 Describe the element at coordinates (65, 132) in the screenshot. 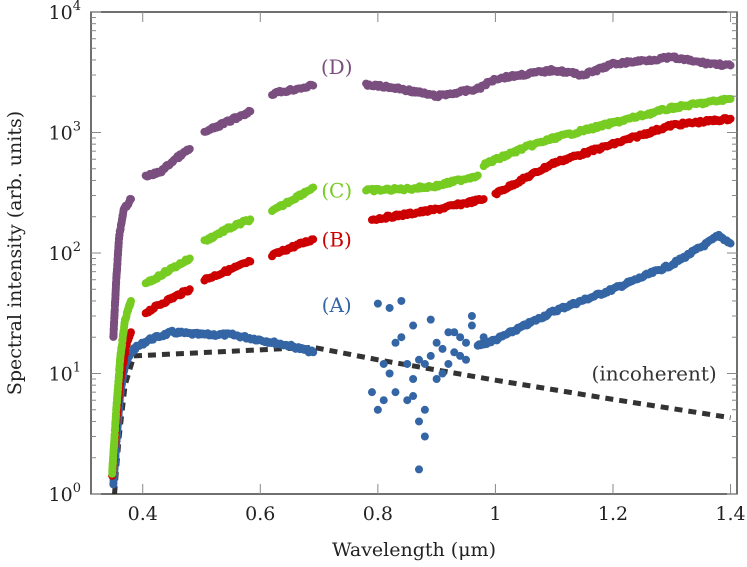

I see `y-tick-label: 10³` at that location.